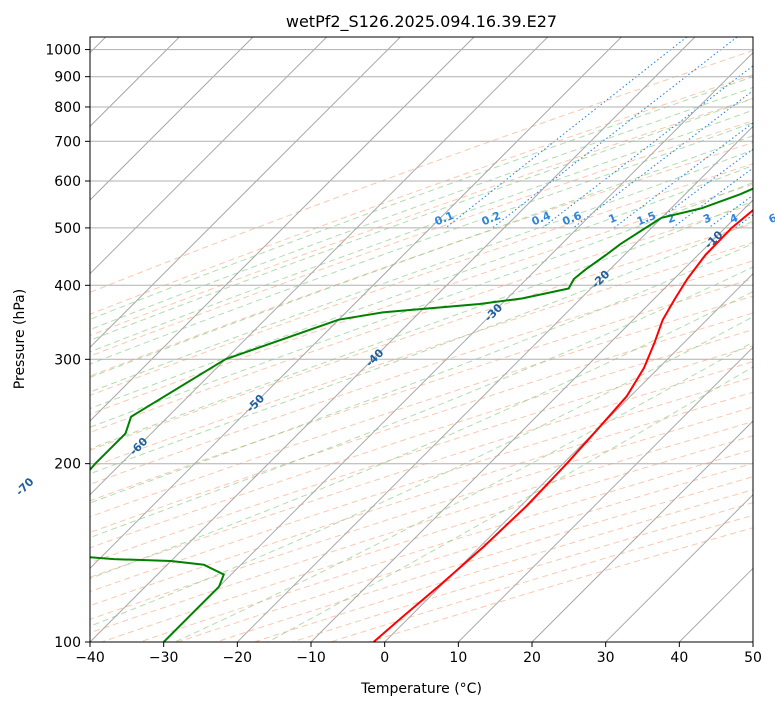 The image size is (775, 712). Describe the element at coordinates (421, 22) in the screenshot. I see `chart-title: wetPf2_S126.2025.094.16.39.E27` at that location.